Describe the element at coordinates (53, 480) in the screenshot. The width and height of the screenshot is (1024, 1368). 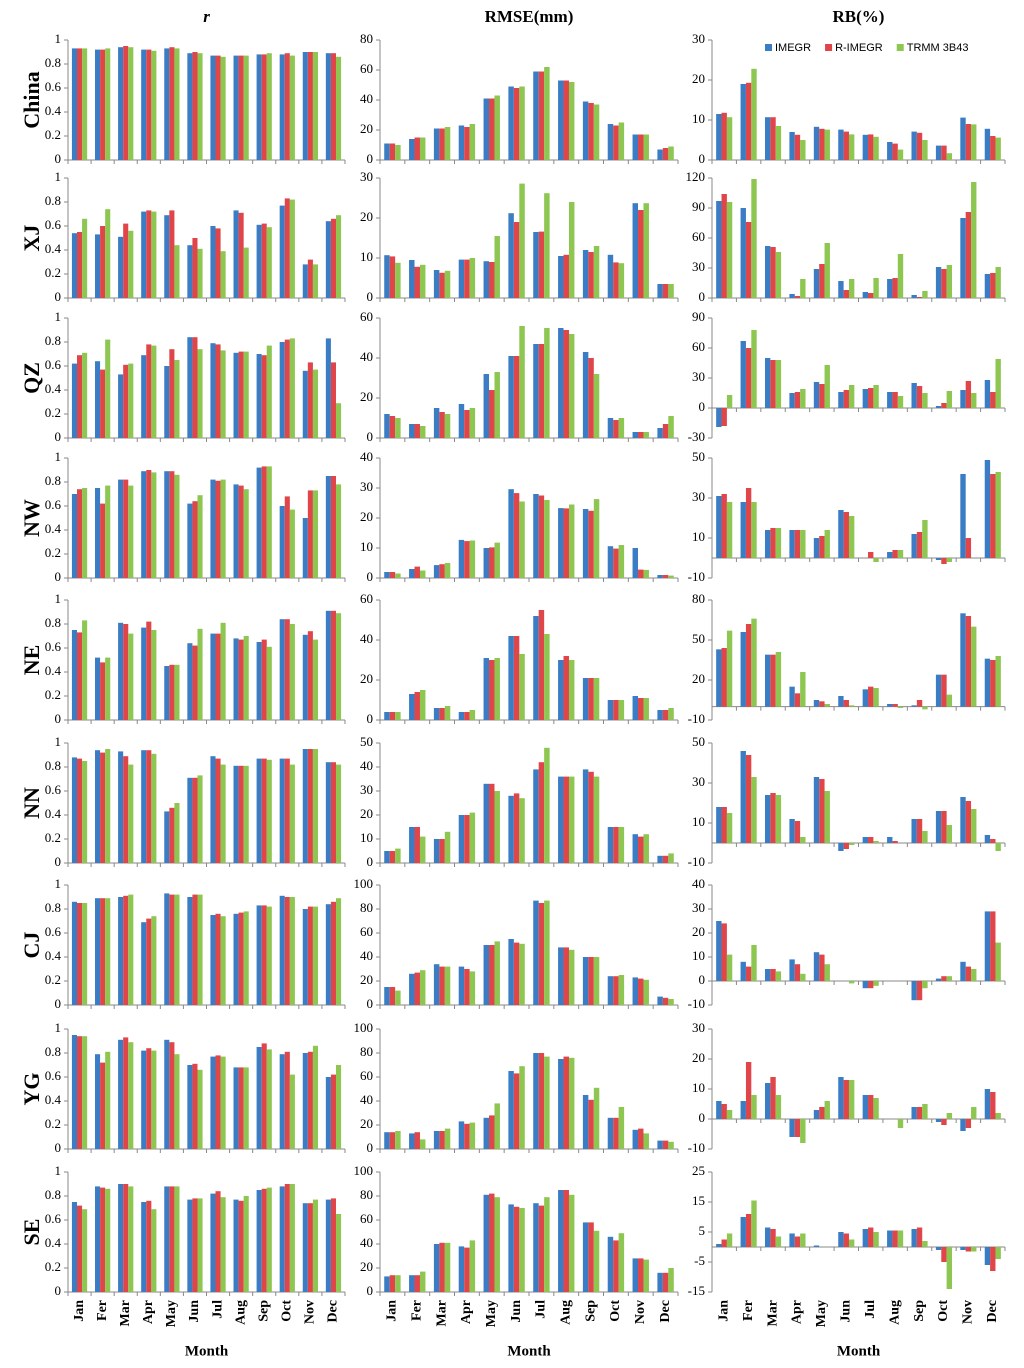
I see `y-tick-label: 0.8` at that location.